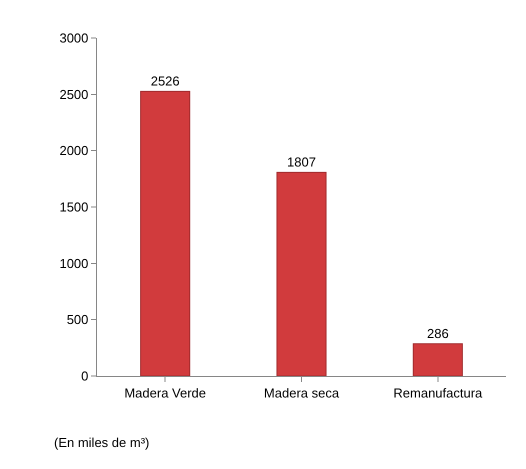  Describe the element at coordinates (73, 38) in the screenshot. I see `y-tick-label: 3000` at that location.